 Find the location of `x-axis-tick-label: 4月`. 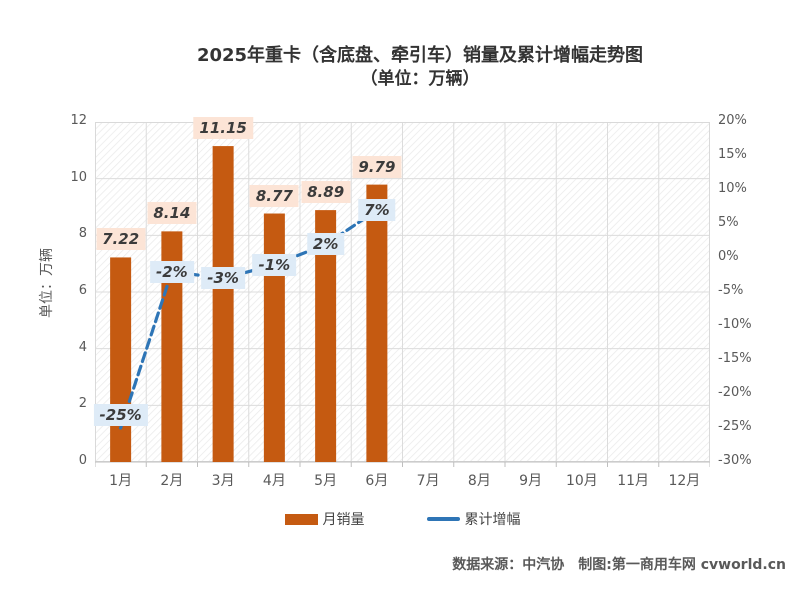

x-axis-tick-label: 4月 is located at coordinates (274, 481).